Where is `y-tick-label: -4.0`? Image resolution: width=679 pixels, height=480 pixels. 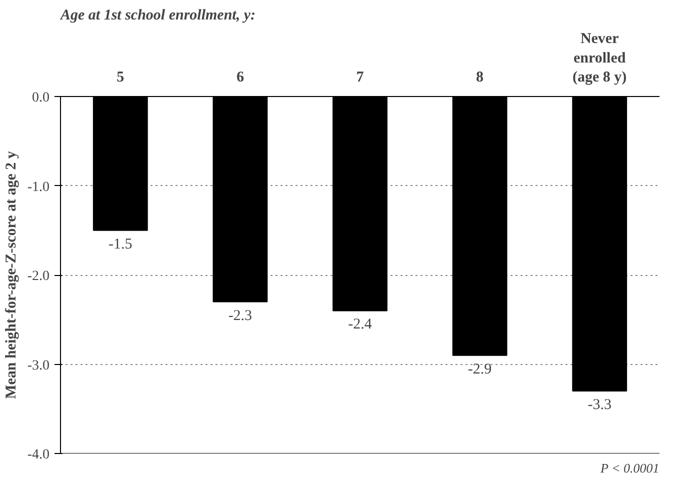 y-tick-label: -4.0 is located at coordinates (38, 455).